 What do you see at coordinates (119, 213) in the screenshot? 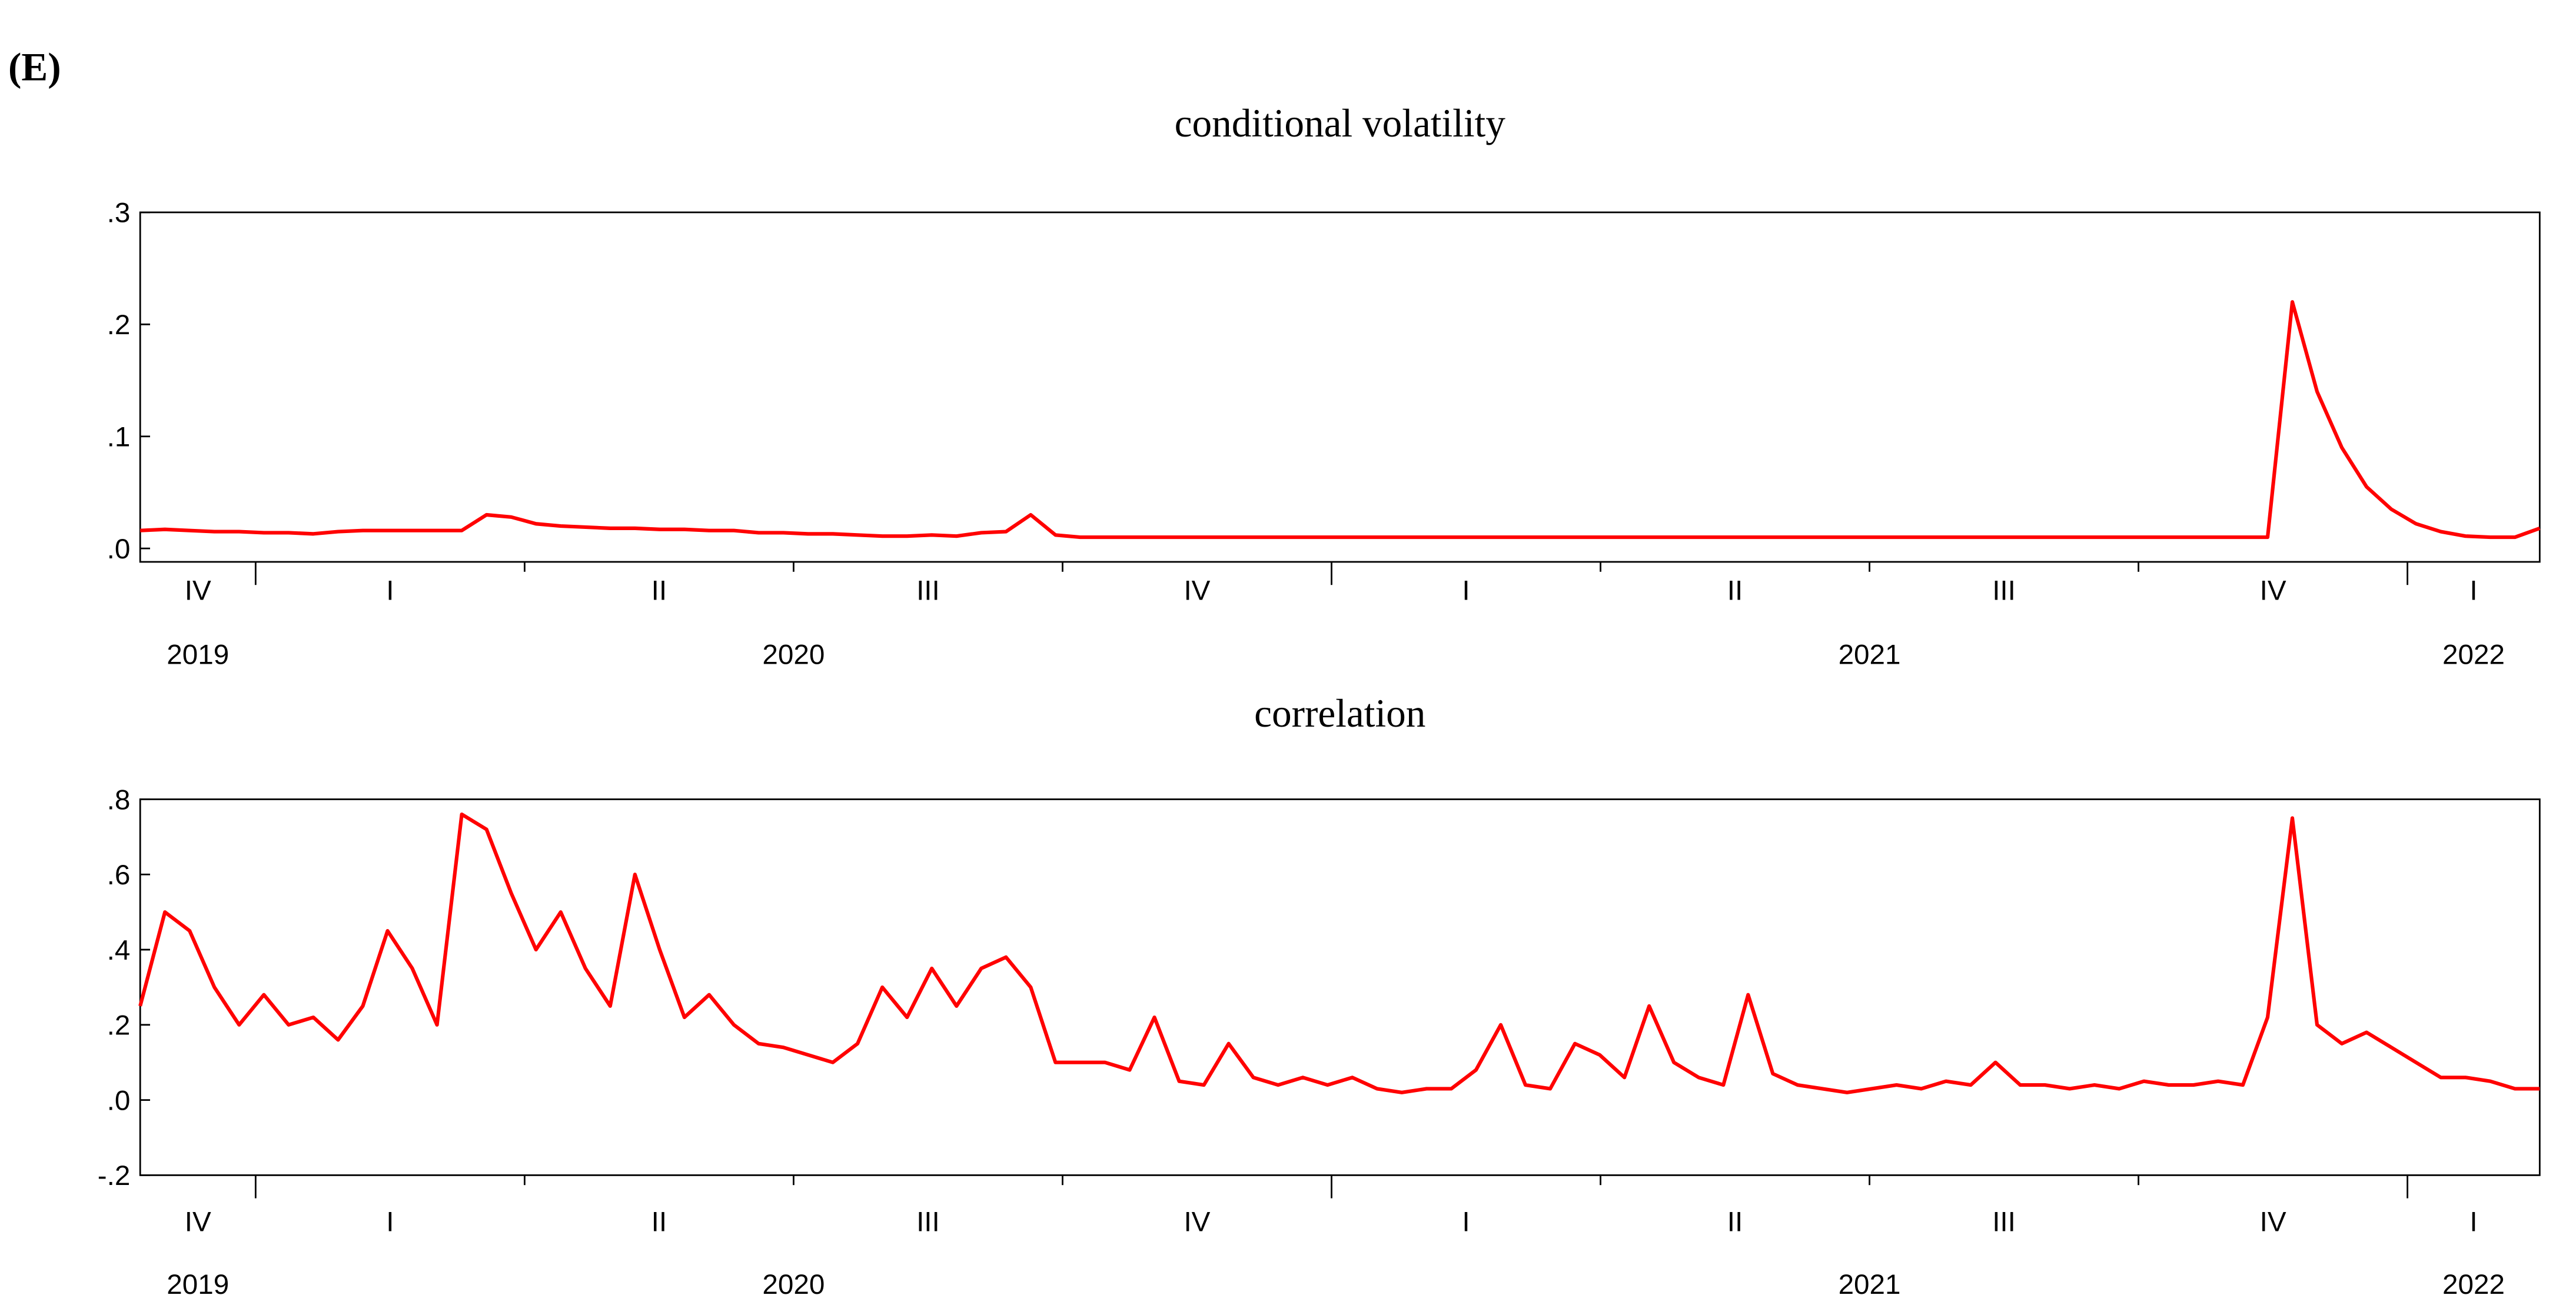
I see `y-tick-label: .3` at bounding box center [119, 213].